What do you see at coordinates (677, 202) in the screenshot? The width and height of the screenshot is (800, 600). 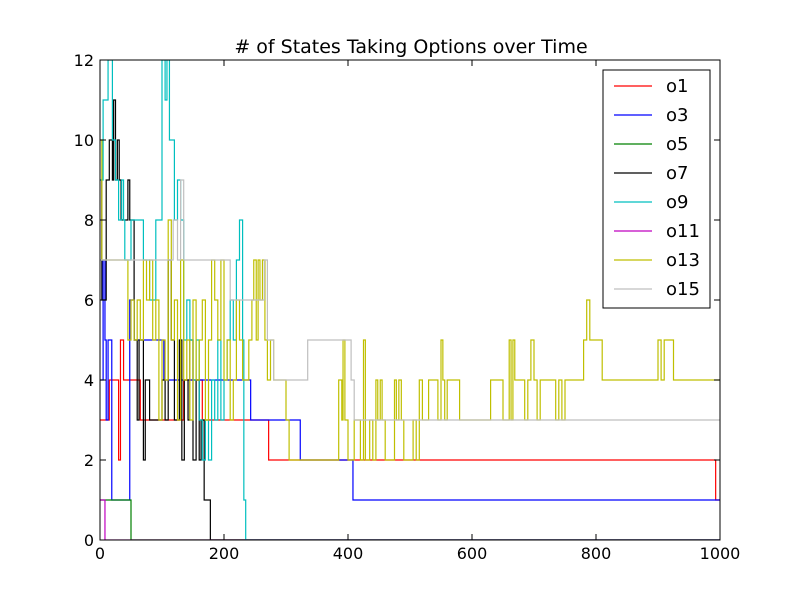 I see `legend-label-o9: o9` at bounding box center [677, 202].